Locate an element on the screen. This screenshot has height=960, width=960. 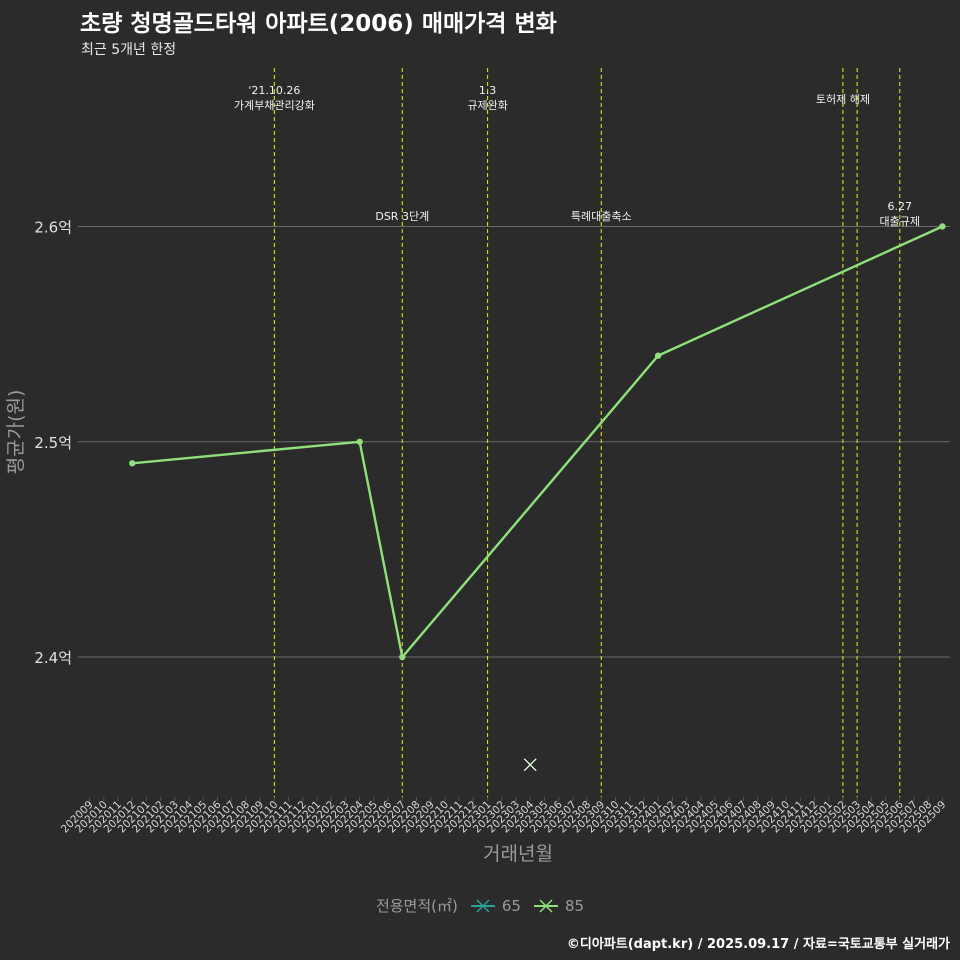
legend-title: 전용면적(㎡) is located at coordinates (416, 906).